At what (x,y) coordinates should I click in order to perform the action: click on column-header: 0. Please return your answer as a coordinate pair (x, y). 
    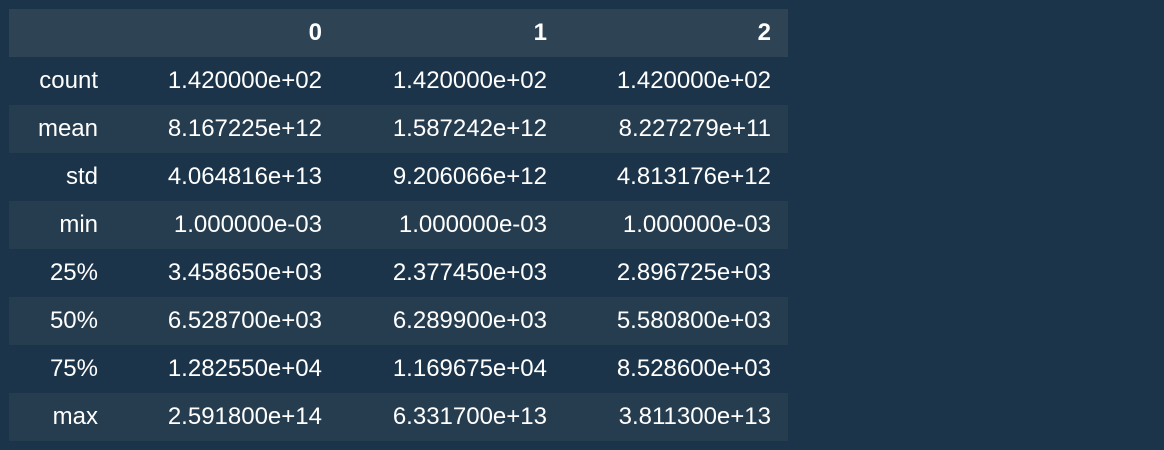
    Looking at the image, I should click on (227, 33).